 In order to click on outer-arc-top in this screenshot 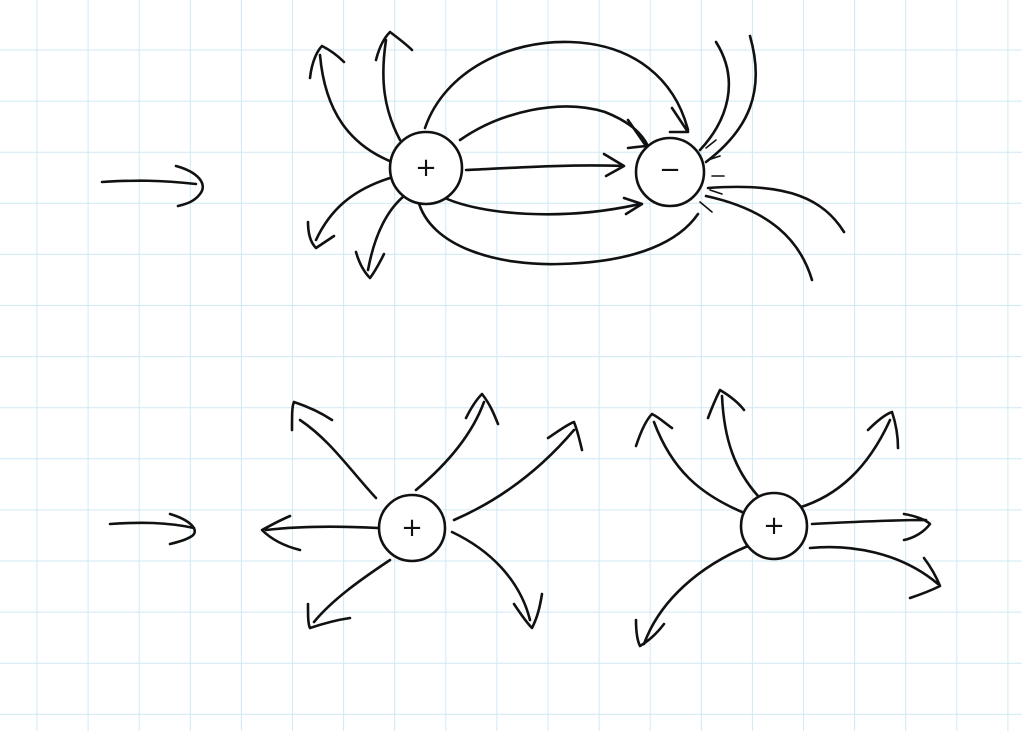, I will do `click(556, 86)`.